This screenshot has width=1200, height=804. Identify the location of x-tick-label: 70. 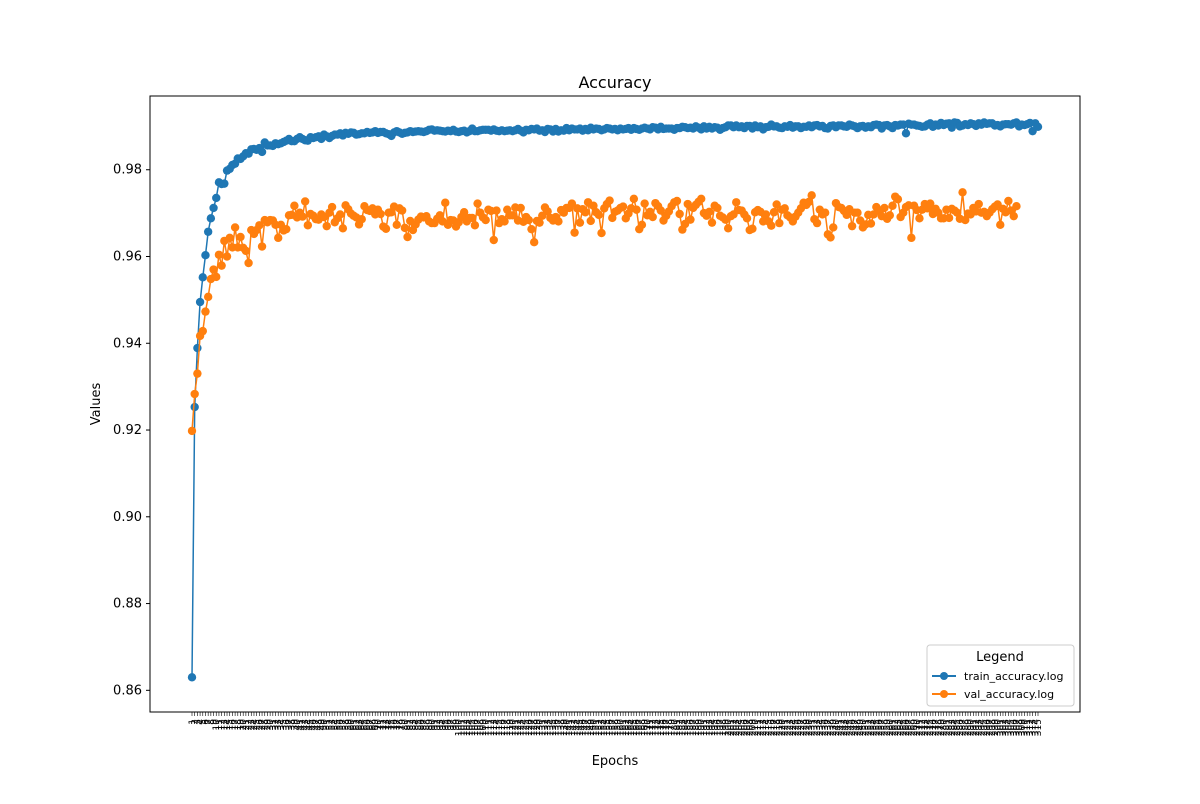
(379, 725).